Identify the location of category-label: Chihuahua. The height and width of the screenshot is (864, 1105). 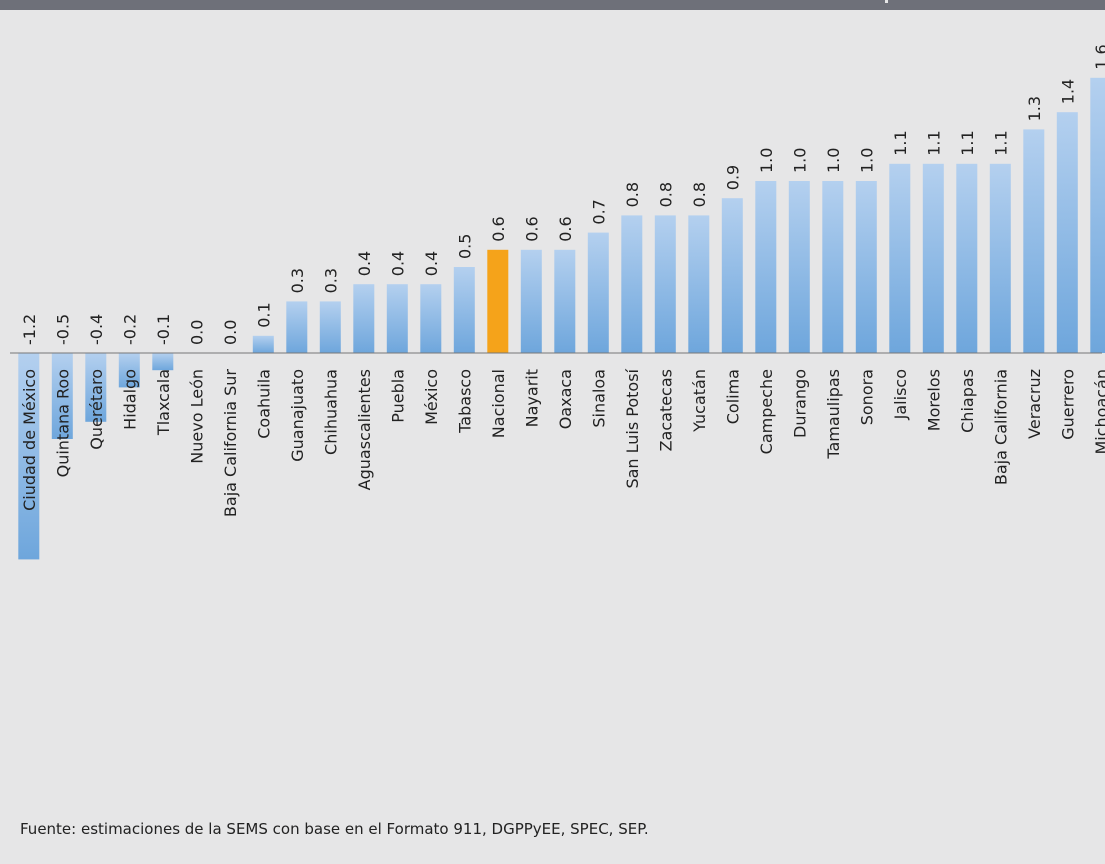
(330, 412).